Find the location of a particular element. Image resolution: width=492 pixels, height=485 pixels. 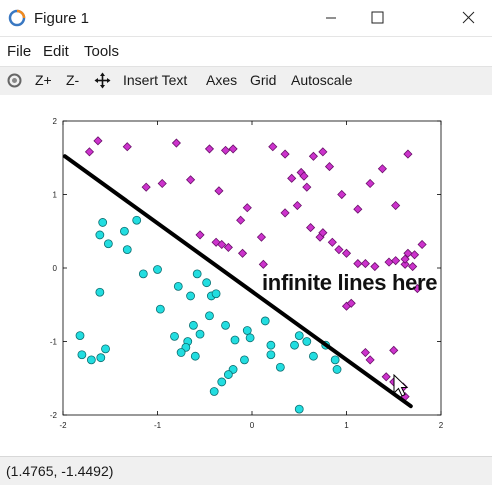

y-tick-label: 1 is located at coordinates (55, 195).